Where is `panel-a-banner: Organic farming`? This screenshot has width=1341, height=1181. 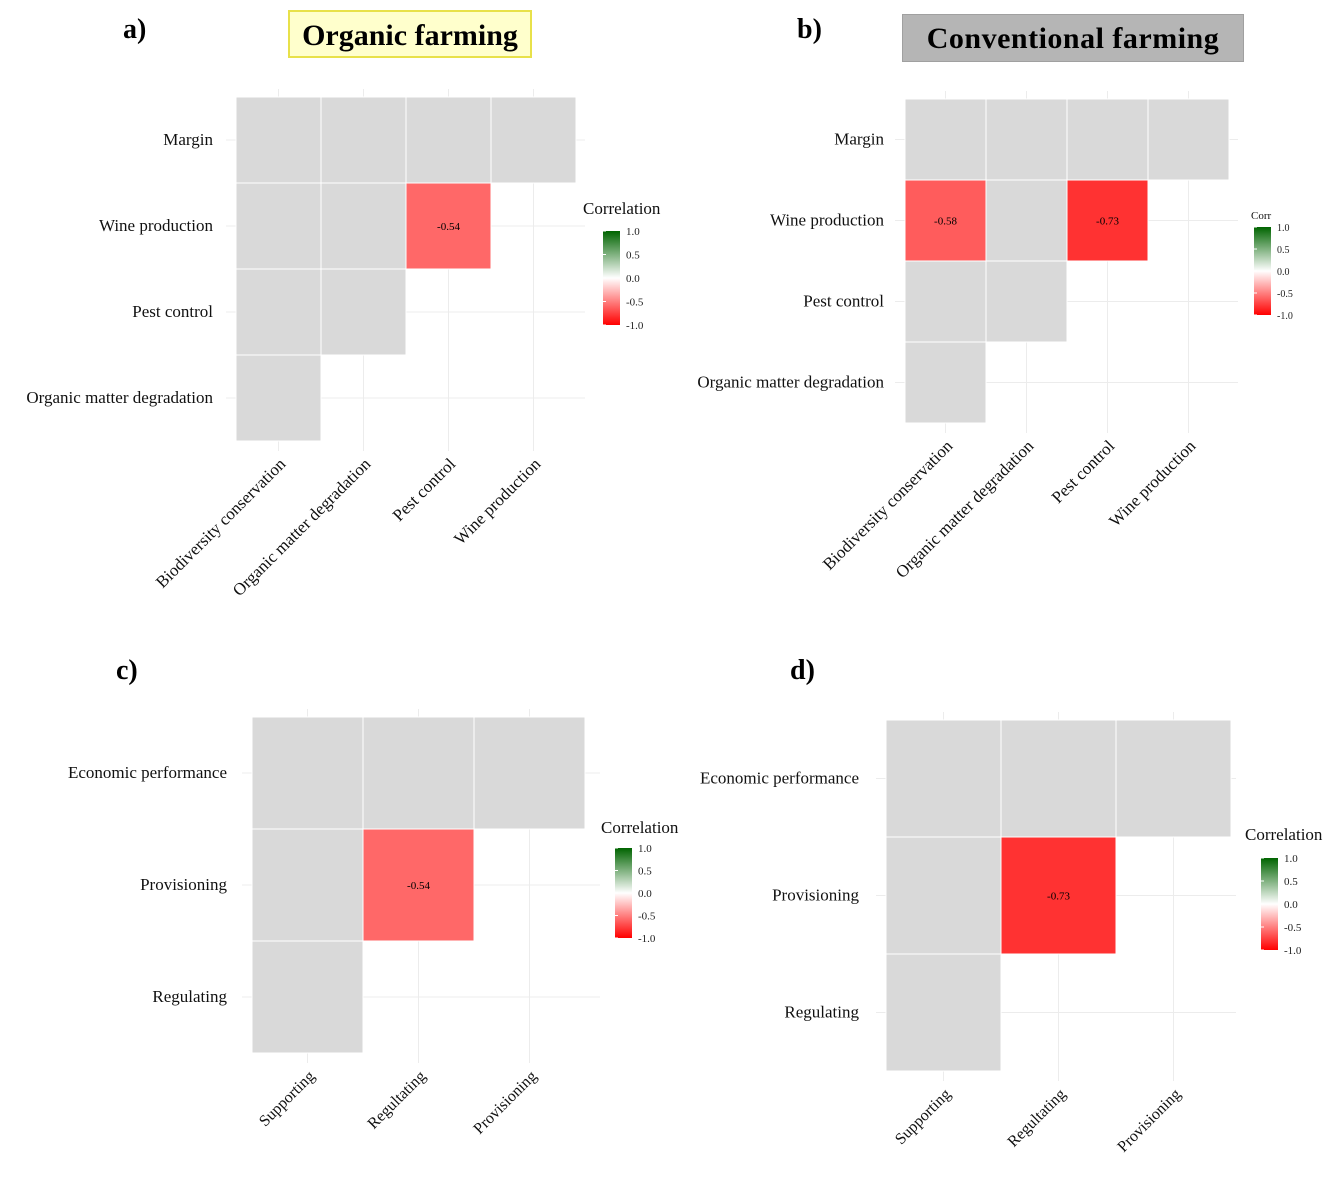 panel-a-banner: Organic farming is located at coordinates (410, 34).